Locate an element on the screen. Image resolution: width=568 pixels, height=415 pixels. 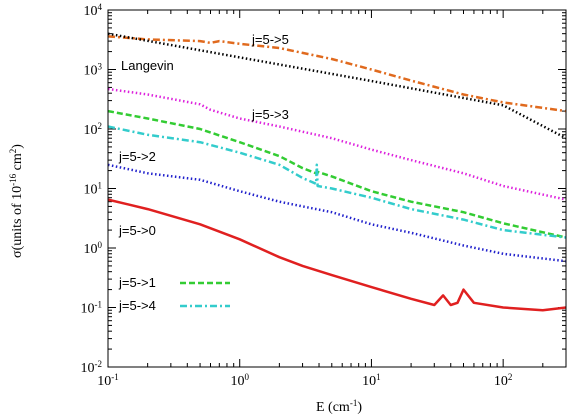
x-tick-label-exp: 1 is located at coordinates (378, 377).